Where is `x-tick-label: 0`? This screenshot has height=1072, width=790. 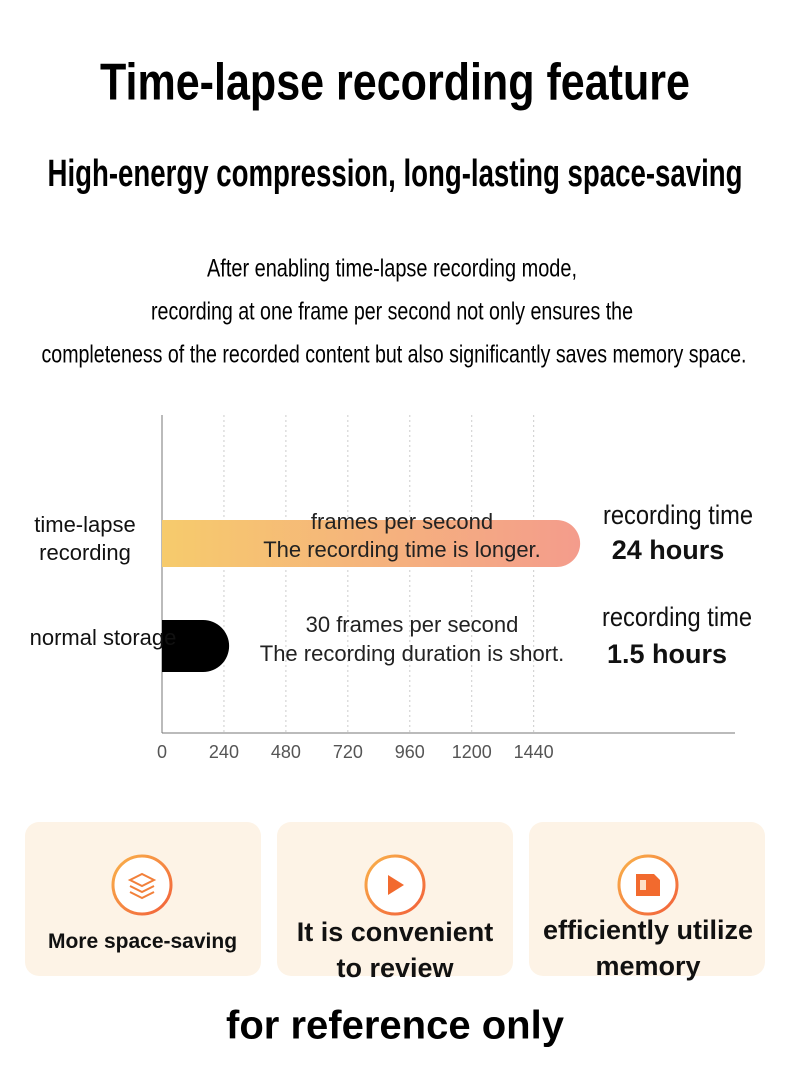
x-tick-label: 0 is located at coordinates (162, 752).